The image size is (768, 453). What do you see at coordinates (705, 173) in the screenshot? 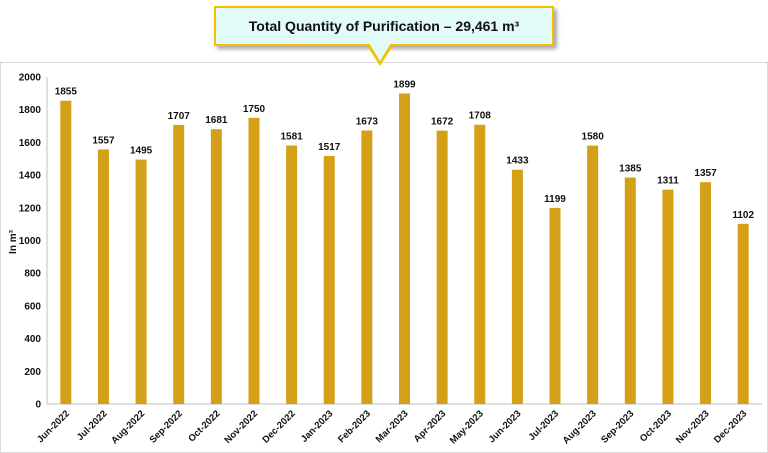
I see `bar-value-label: 1357` at bounding box center [705, 173].